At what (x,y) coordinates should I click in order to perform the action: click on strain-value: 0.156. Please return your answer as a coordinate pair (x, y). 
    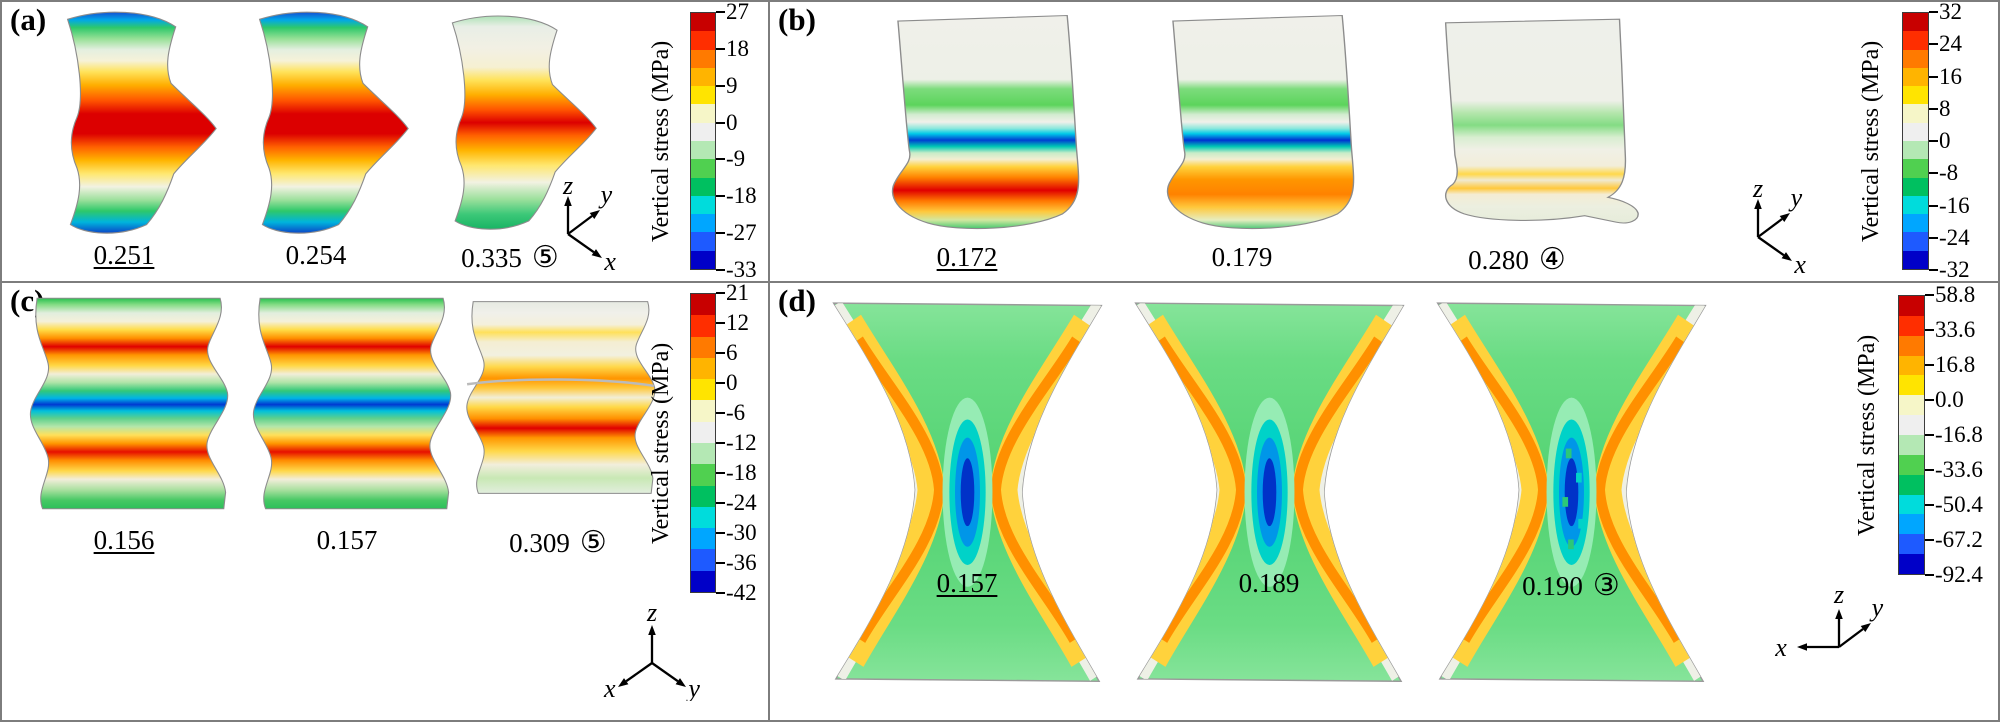
    Looking at the image, I should click on (124, 540).